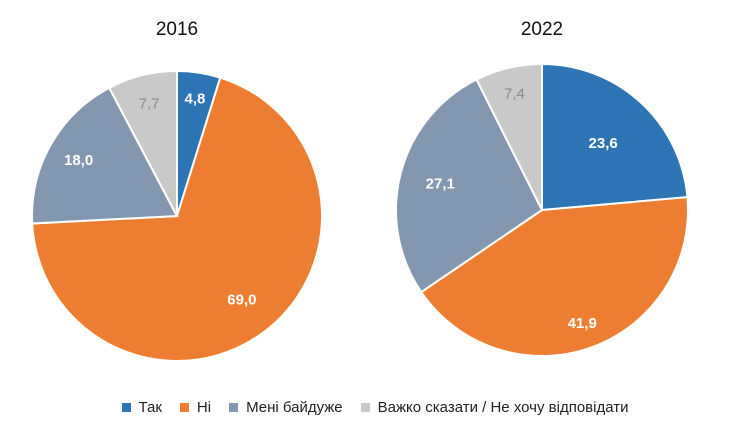 This screenshot has height=430, width=750. Describe the element at coordinates (469, 186) in the screenshot. I see `pie-slice-2022-indifferent` at that location.